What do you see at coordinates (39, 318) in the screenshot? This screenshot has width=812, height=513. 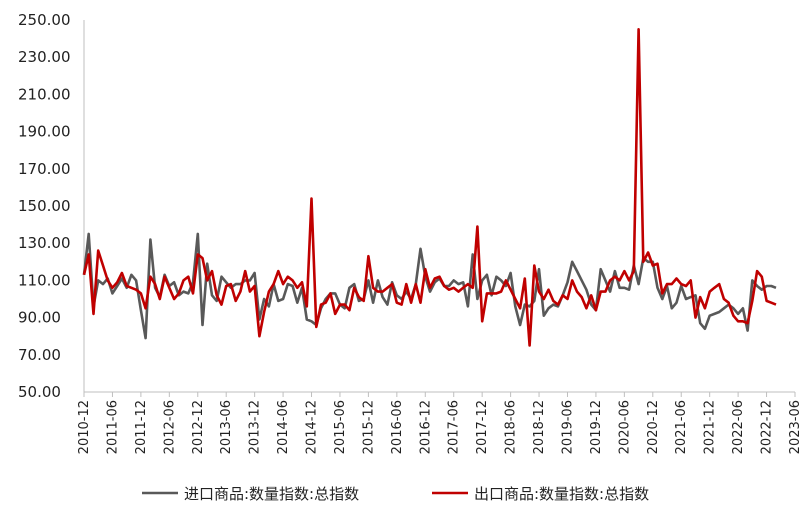 I see `y-tick-label: 90.00` at bounding box center [39, 318].